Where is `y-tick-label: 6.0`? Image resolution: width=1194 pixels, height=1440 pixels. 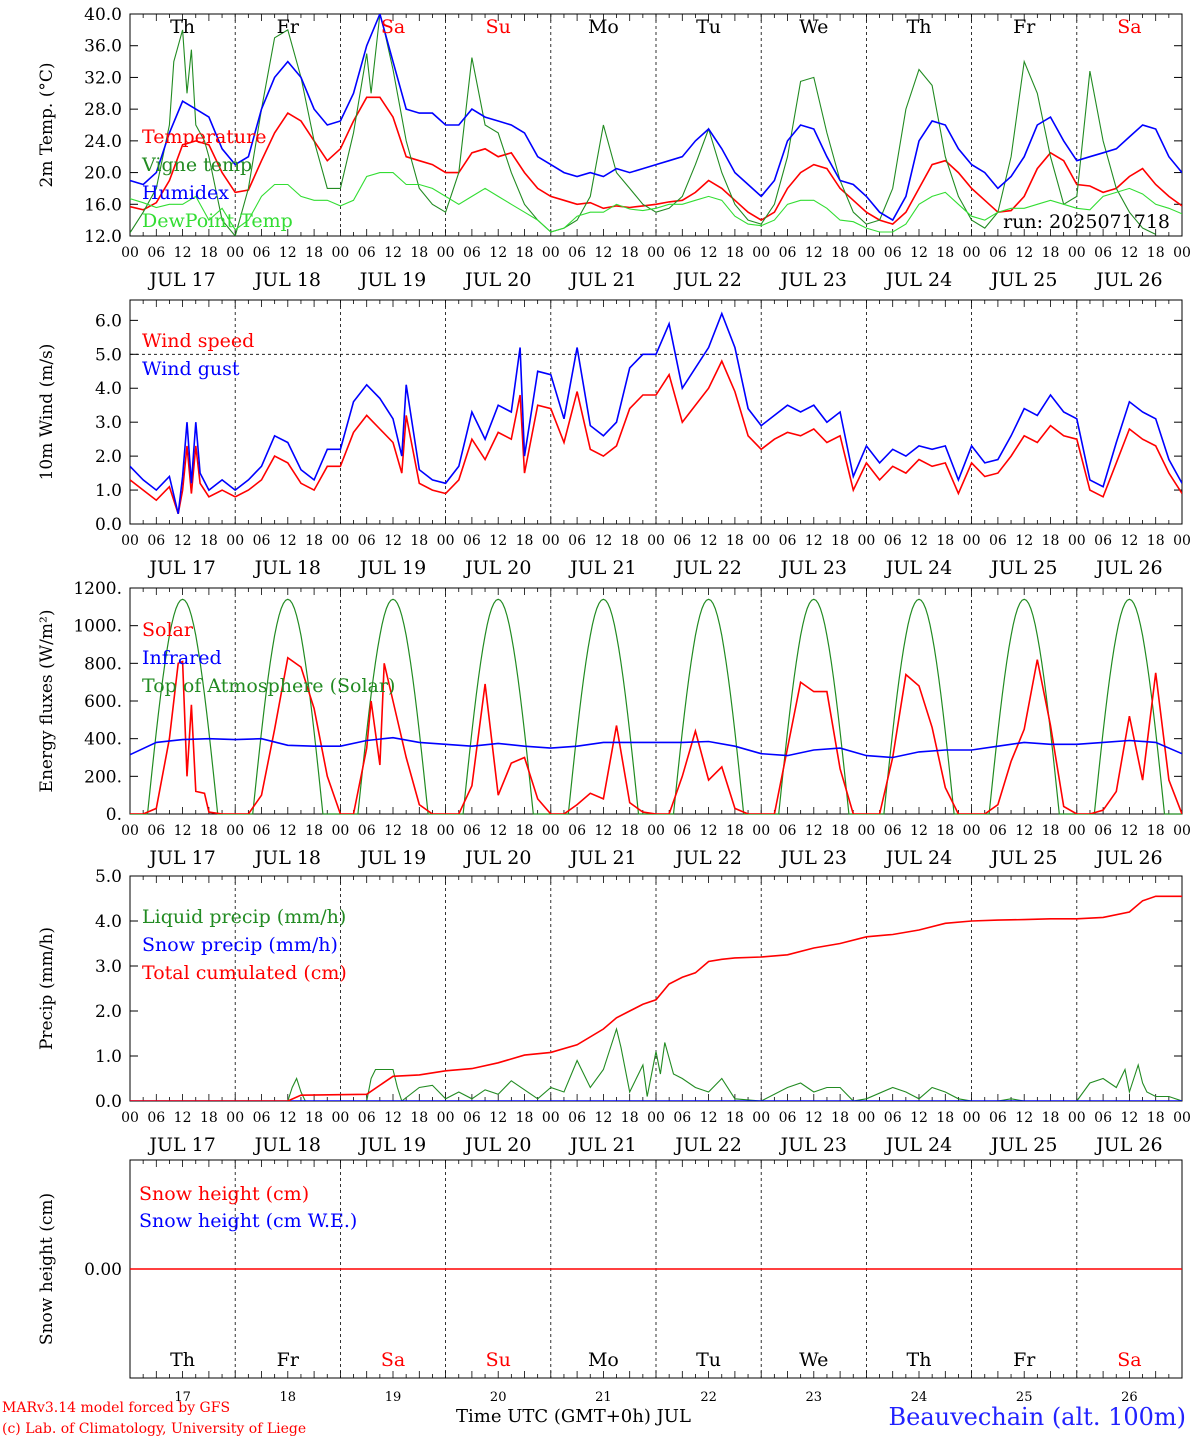 y-tick-label: 6.0 is located at coordinates (108, 321).